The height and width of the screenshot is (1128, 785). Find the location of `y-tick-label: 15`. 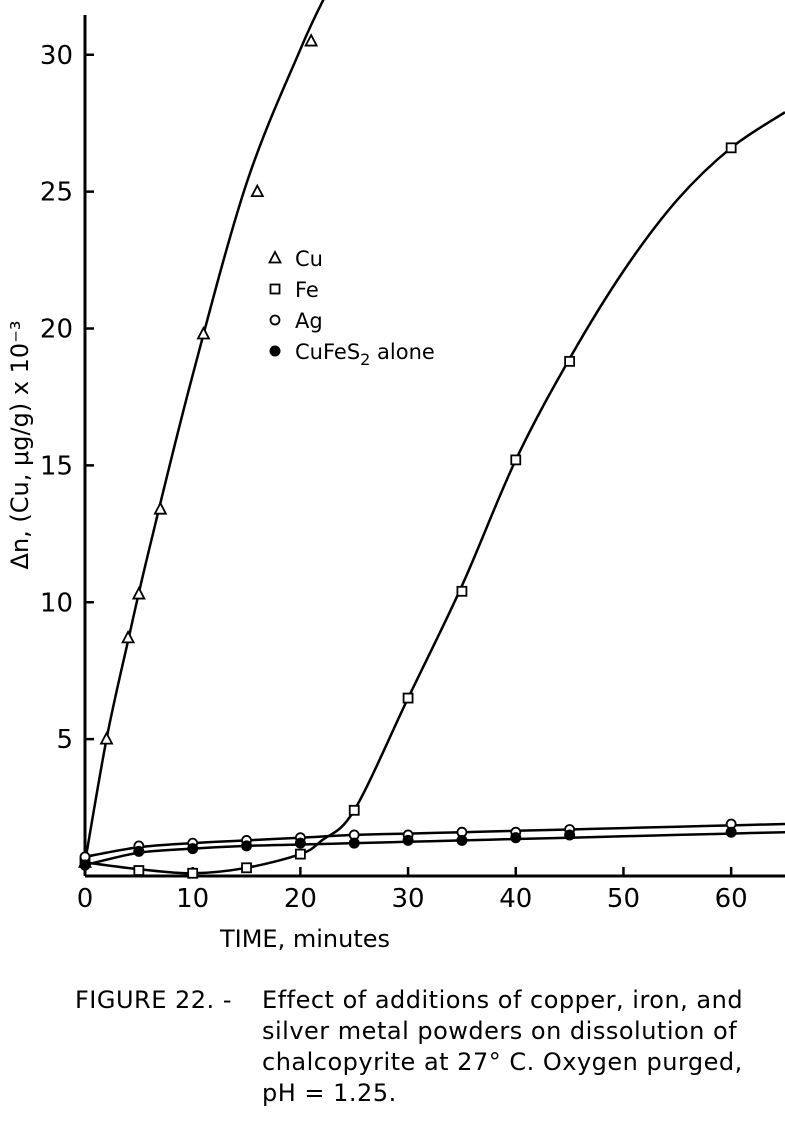

y-tick-label: 15 is located at coordinates (56, 466).